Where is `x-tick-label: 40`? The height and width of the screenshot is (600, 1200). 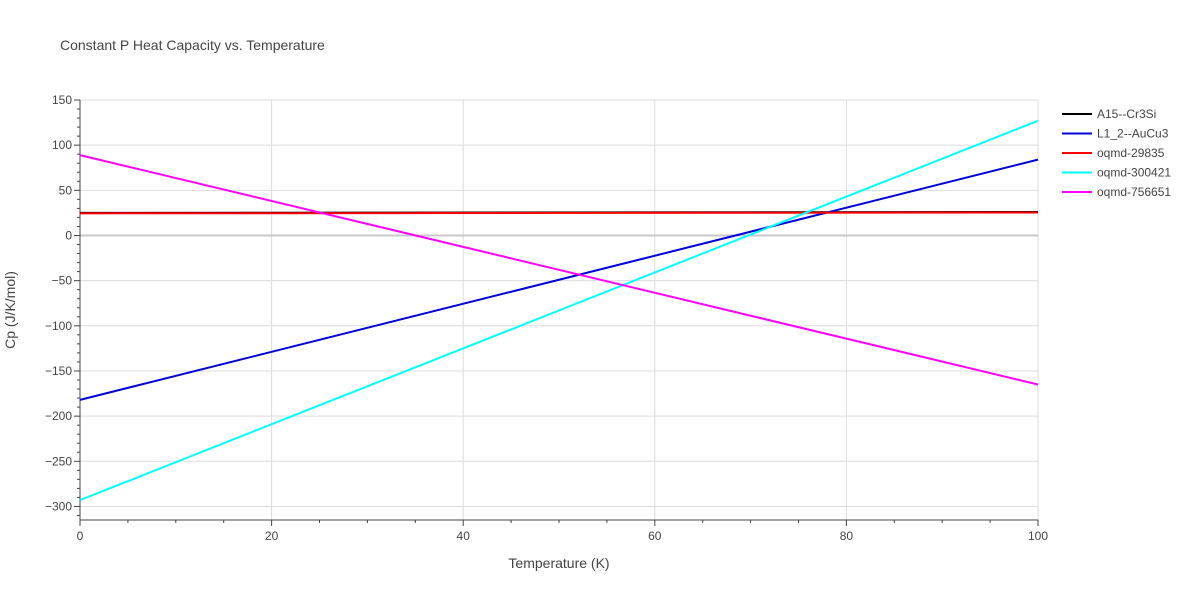 x-tick-label: 40 is located at coordinates (464, 536).